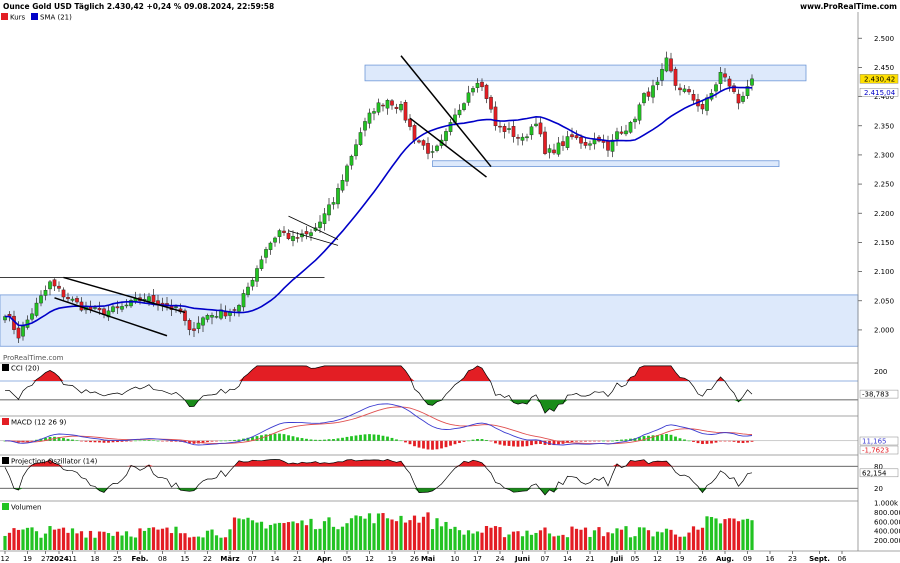  I want to click on x-tick-label: 19, so click(27, 559).